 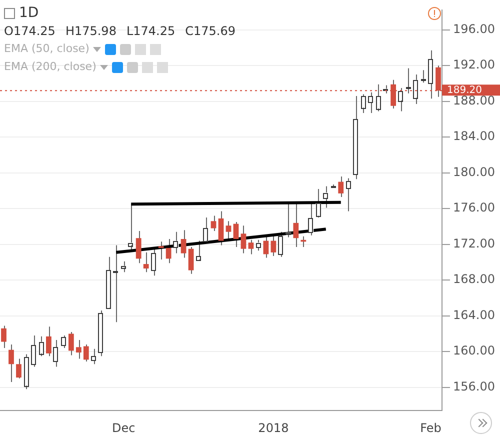 I want to click on annotation: L174.25, so click(x=151, y=31).